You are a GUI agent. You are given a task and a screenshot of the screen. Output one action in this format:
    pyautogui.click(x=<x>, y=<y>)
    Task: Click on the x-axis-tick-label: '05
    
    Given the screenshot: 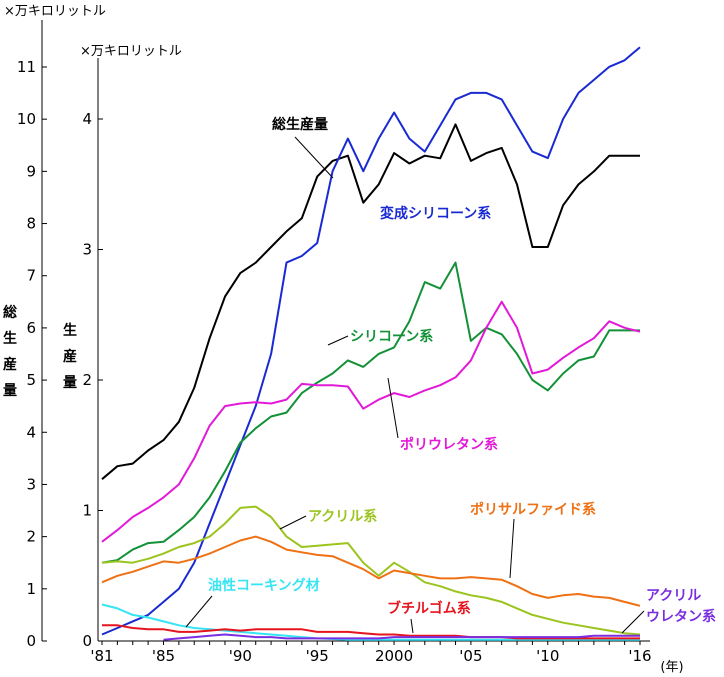 What is the action you would take?
    pyautogui.click(x=470, y=656)
    